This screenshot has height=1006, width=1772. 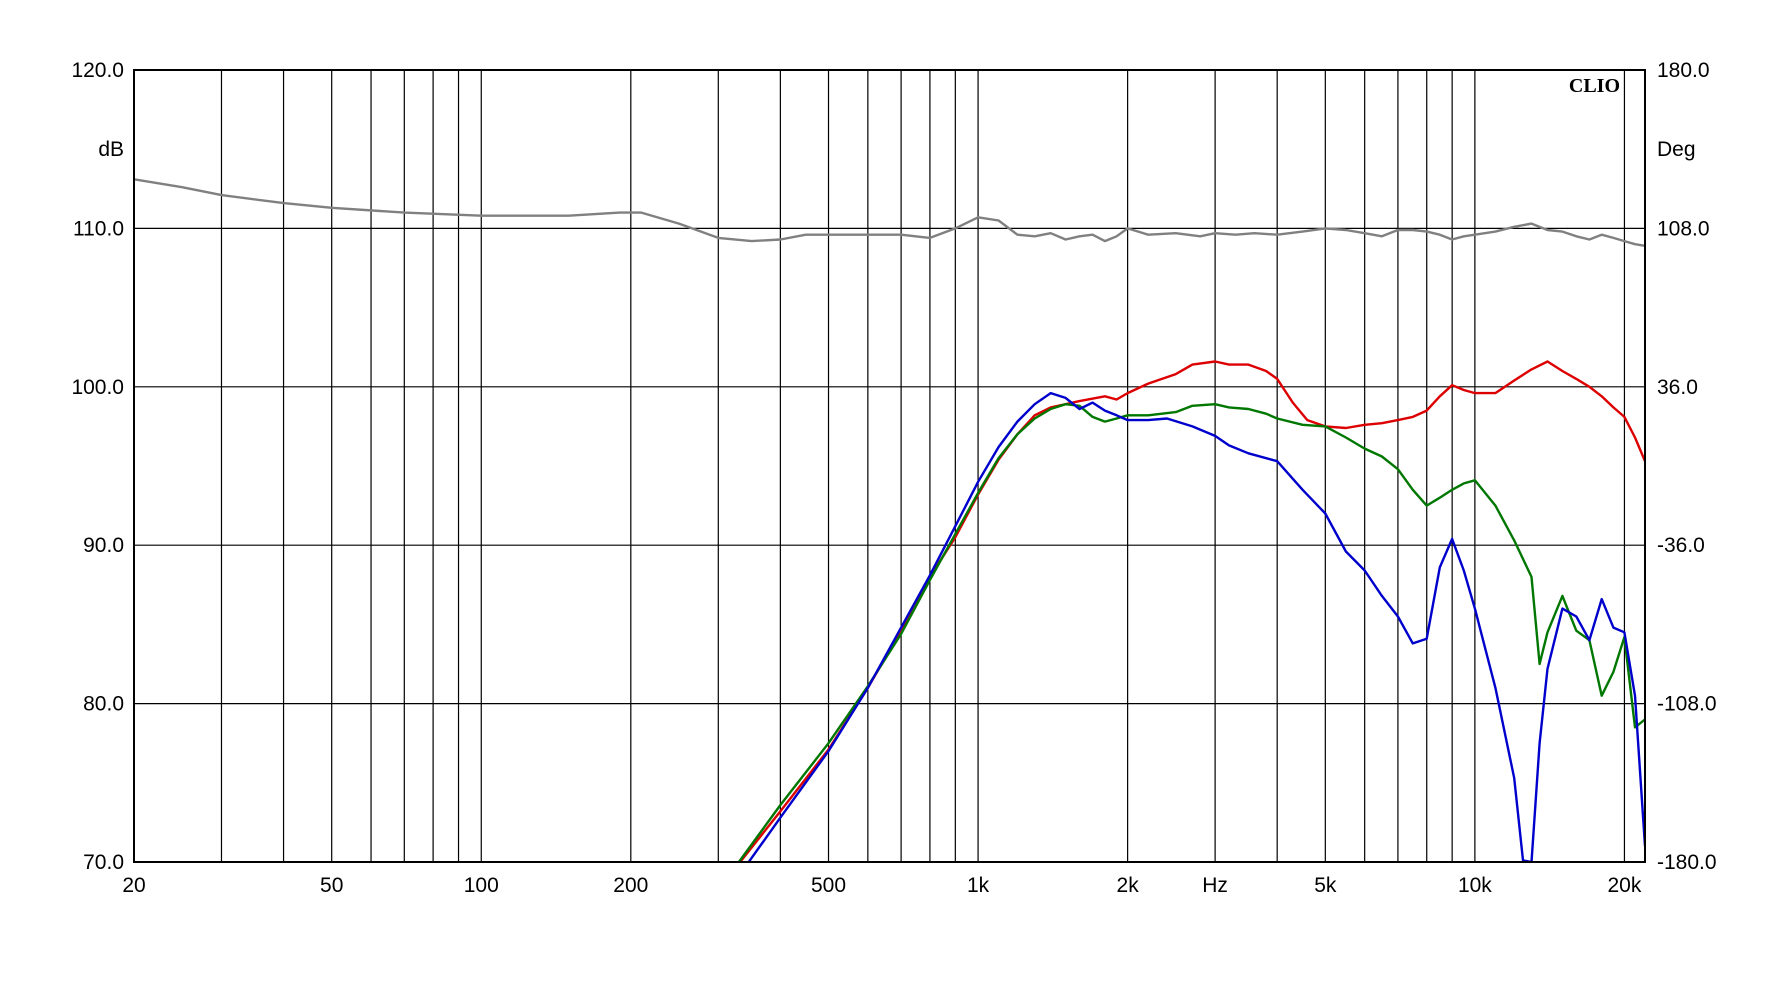 What do you see at coordinates (1687, 704) in the screenshot?
I see `y-right-tick-label: -108.0` at bounding box center [1687, 704].